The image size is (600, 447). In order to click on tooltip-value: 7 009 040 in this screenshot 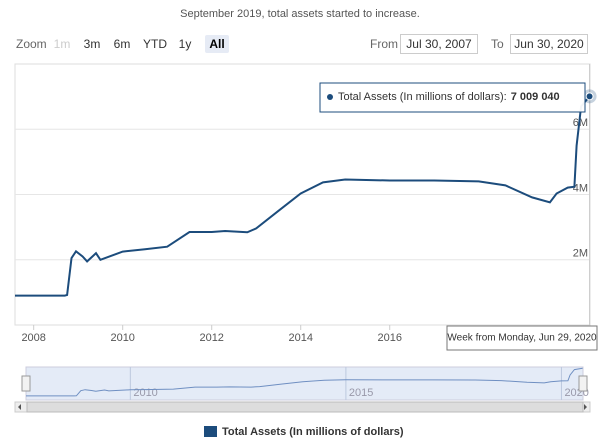, I will do `click(535, 97)`.